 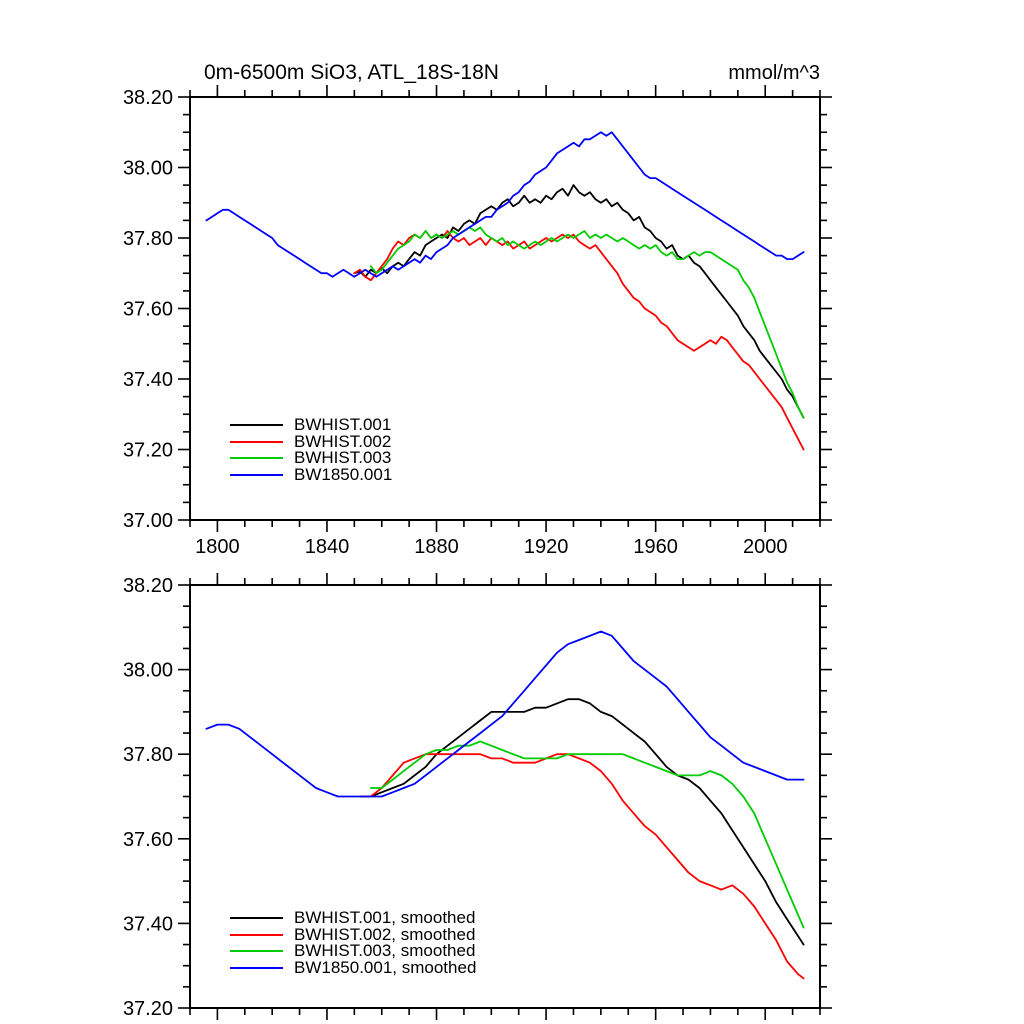 I want to click on legend-item: BW1850.001, so click(x=311, y=474).